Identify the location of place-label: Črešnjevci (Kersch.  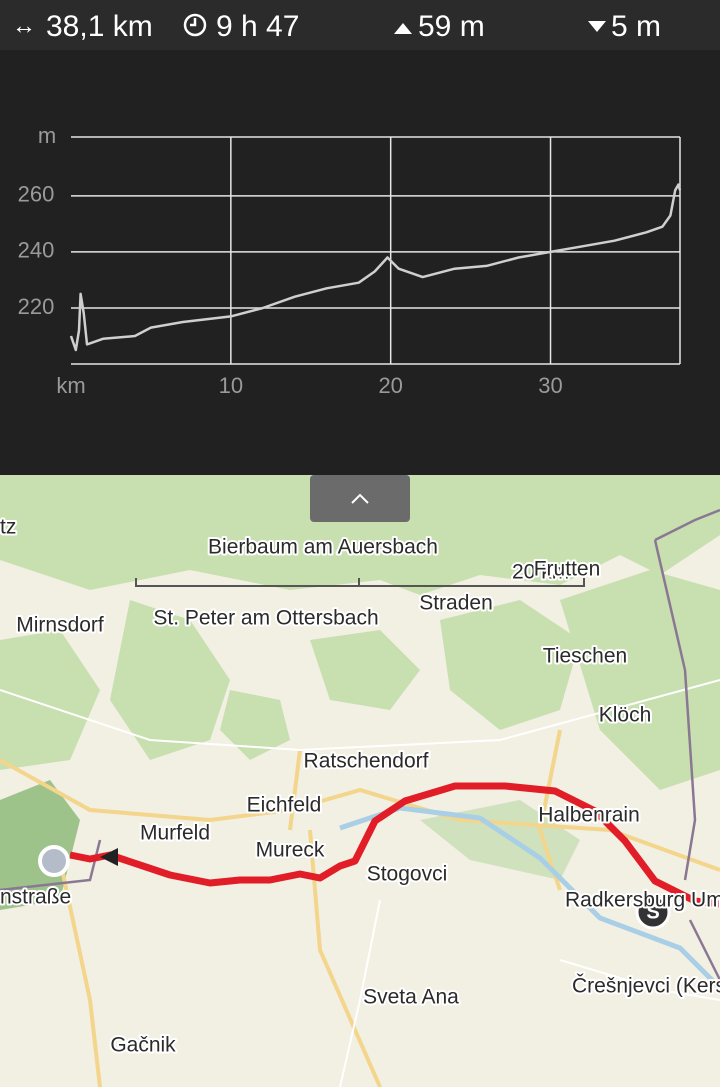
(646, 986).